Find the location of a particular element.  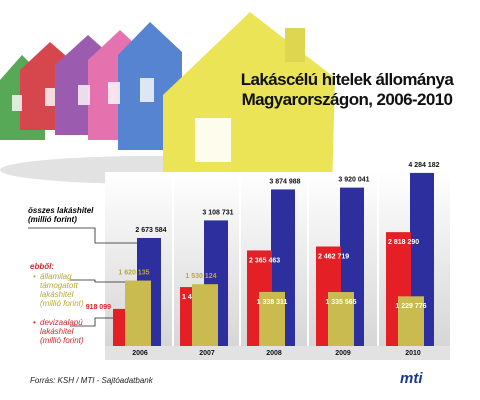

value-label: 4 284 182 is located at coordinates (423, 165).